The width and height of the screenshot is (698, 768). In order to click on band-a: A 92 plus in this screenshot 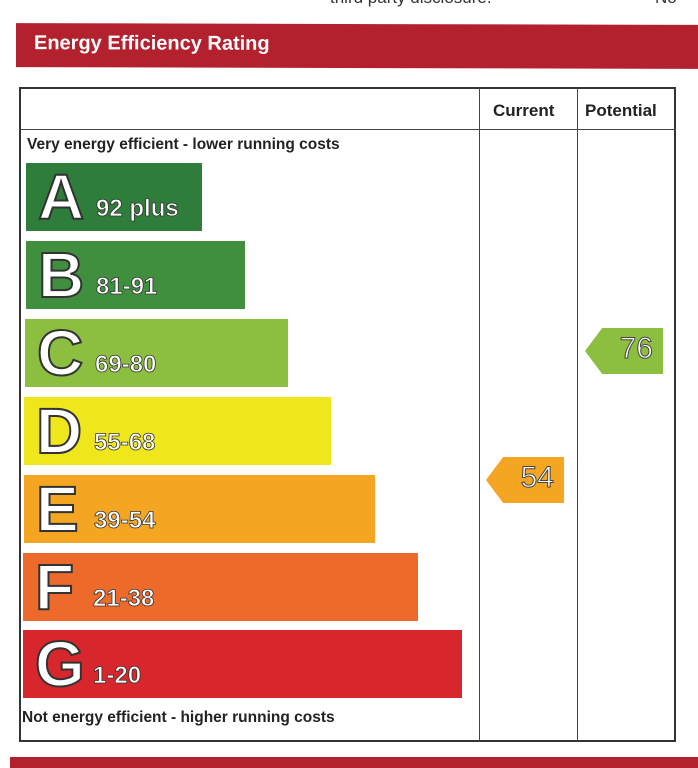, I will do `click(114, 197)`.